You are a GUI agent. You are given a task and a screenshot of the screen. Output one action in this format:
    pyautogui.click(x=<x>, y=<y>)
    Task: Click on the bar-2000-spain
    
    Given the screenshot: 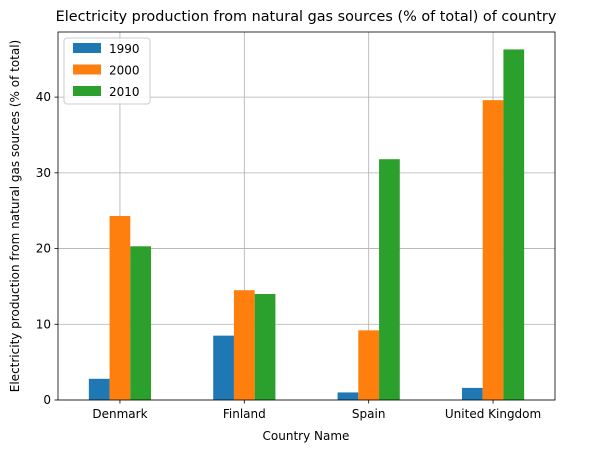 What is the action you would take?
    pyautogui.click(x=369, y=365)
    